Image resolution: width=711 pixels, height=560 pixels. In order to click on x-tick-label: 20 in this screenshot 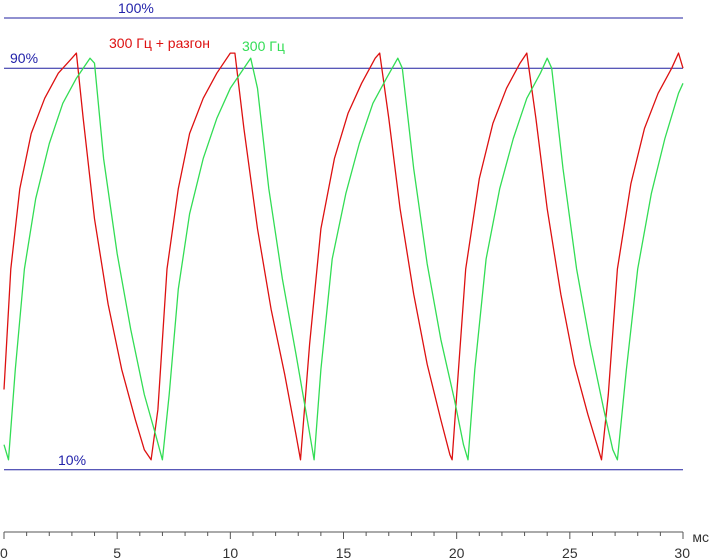, I will do `click(457, 552)`.